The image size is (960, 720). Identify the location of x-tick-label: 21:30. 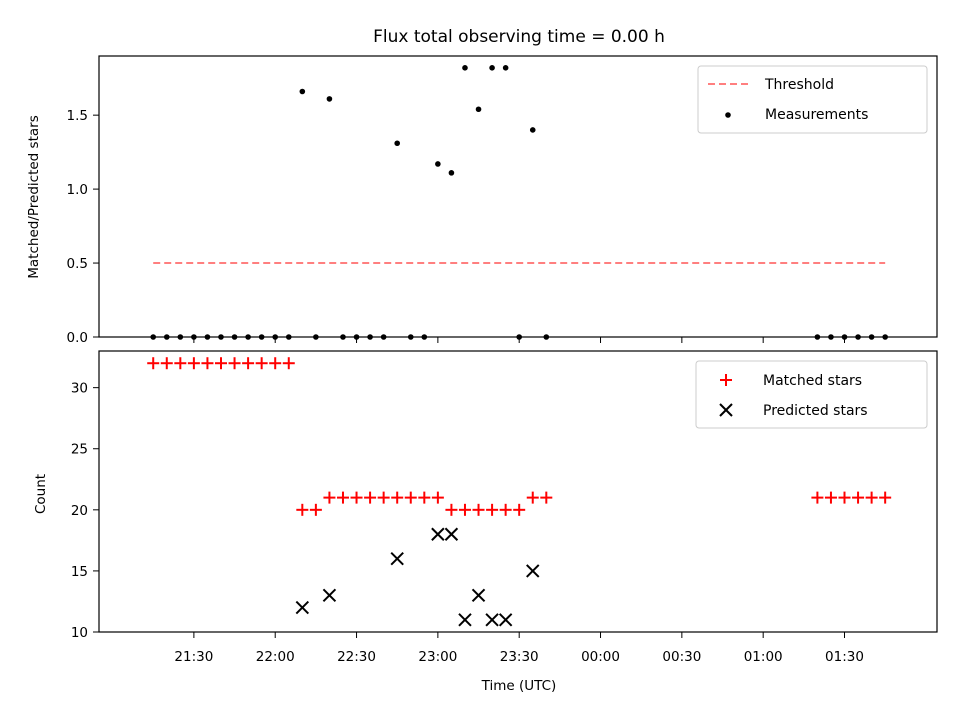
(193, 657).